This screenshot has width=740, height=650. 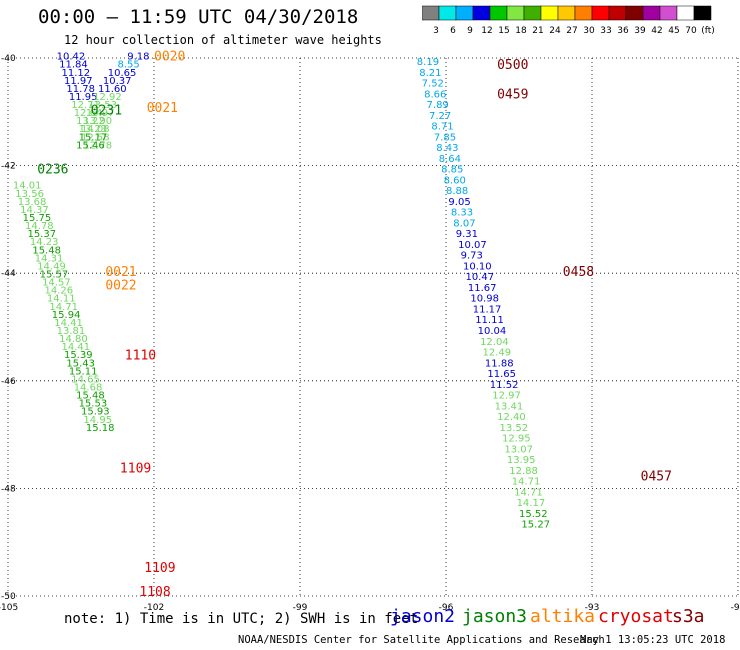 I want to click on swh-value: 9.31, so click(x=467, y=234).